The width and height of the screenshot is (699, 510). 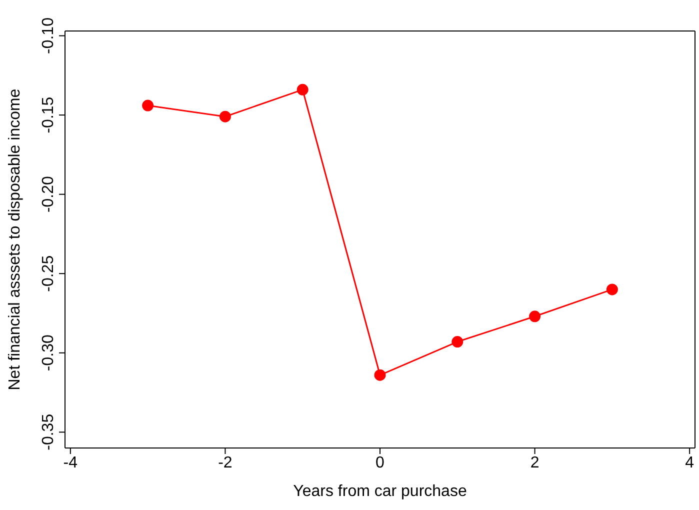 I want to click on y-tick-label: -0.30, so click(x=48, y=353).